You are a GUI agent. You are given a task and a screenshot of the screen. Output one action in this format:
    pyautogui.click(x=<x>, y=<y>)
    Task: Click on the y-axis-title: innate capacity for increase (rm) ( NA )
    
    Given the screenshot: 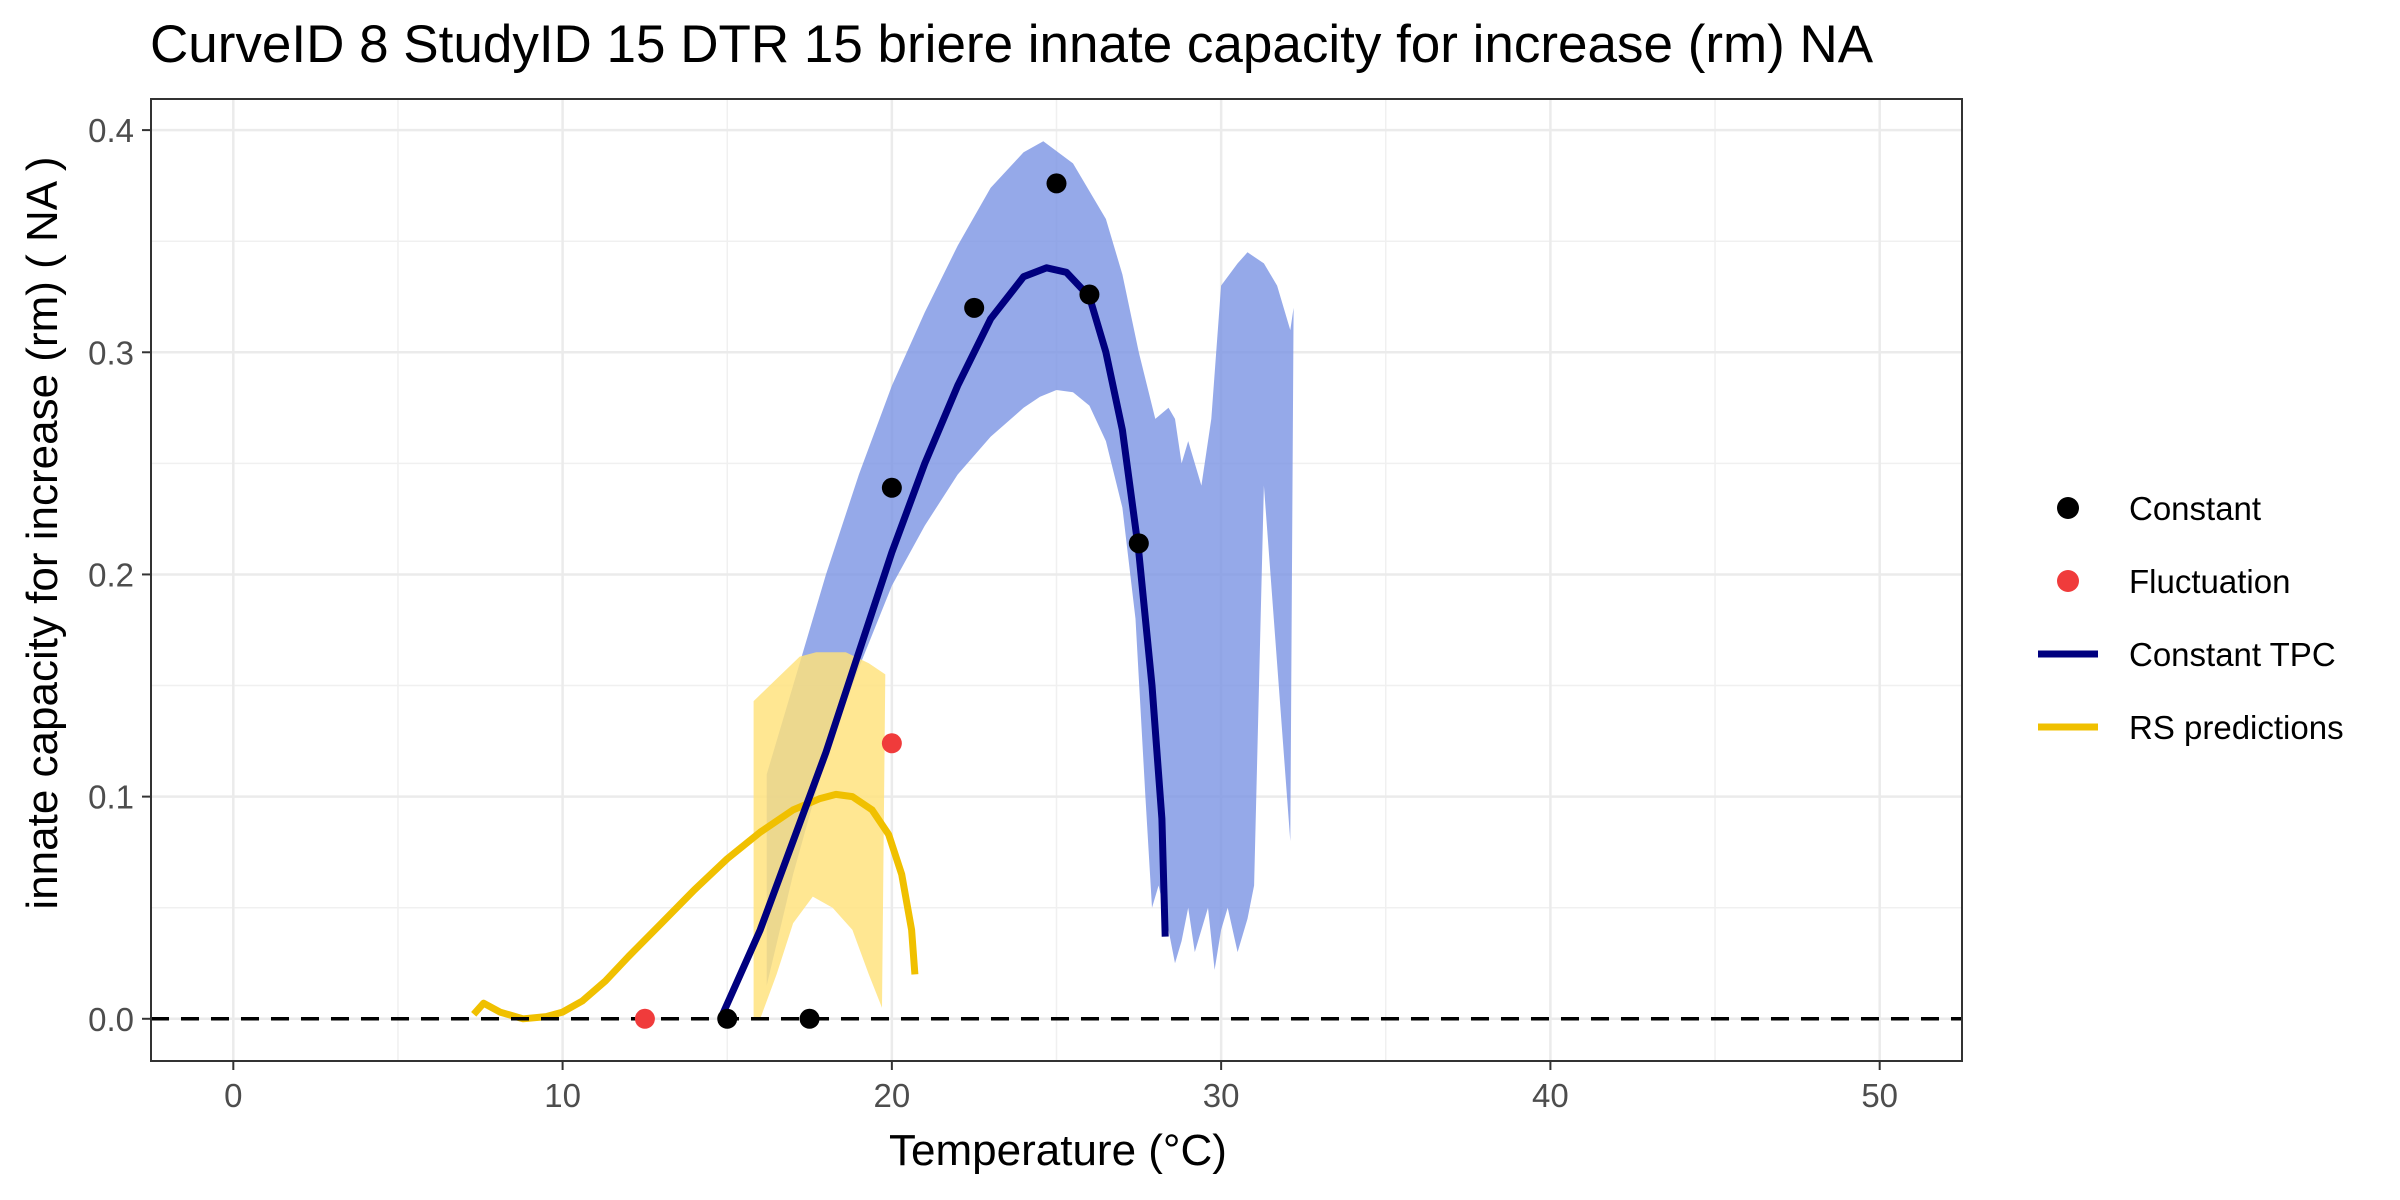 What is the action you would take?
    pyautogui.click(x=42, y=532)
    